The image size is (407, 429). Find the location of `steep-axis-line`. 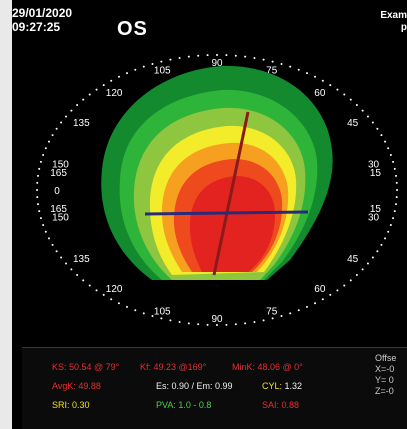

steep-axis-line is located at coordinates (231, 193).